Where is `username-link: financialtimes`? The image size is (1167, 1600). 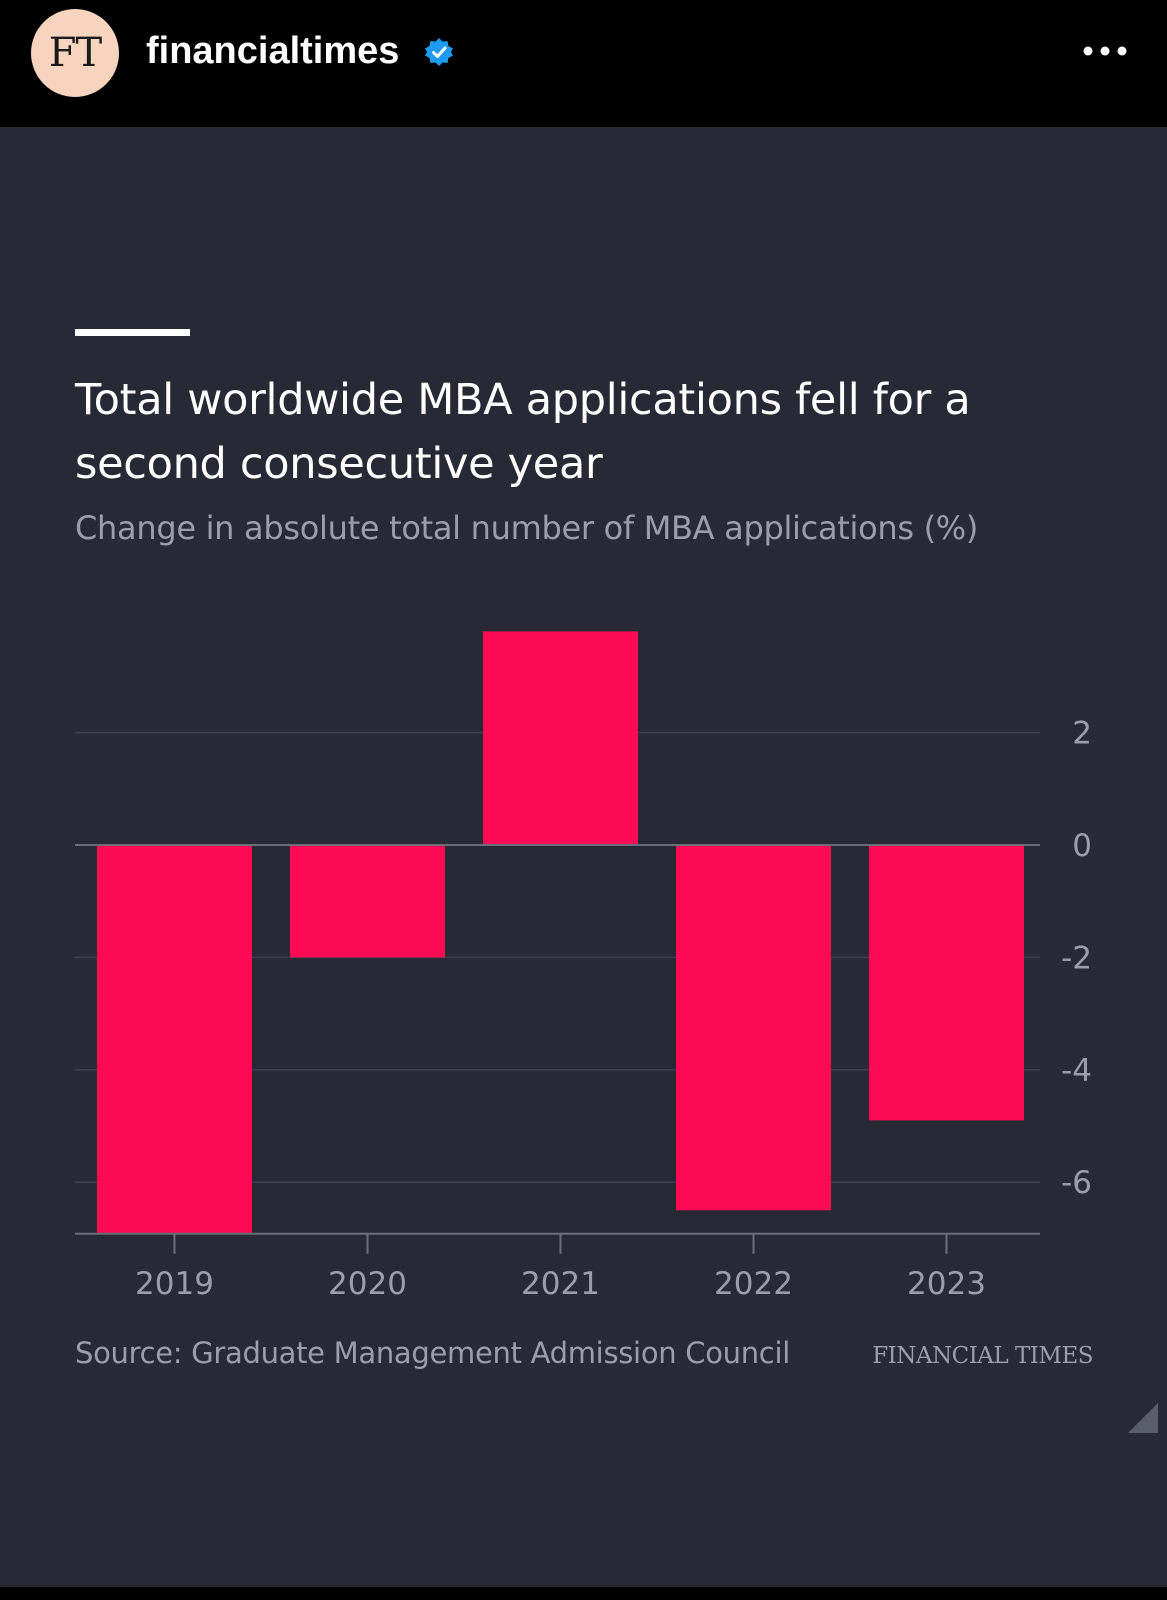 username-link: financialtimes is located at coordinates (273, 51).